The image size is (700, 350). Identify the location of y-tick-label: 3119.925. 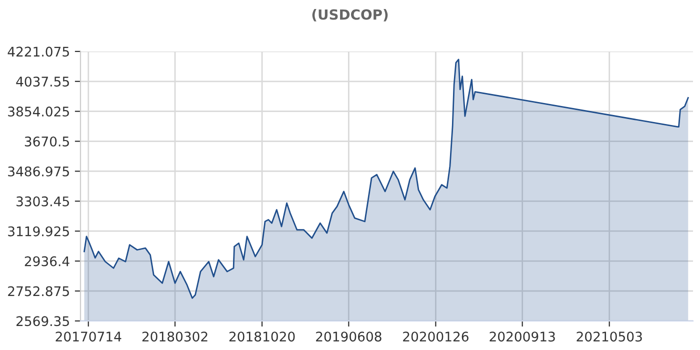
(38, 231).